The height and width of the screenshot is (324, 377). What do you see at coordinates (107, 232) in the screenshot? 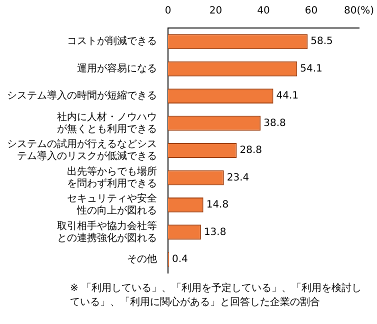
I see `y-tick-label: 取引相手や協力会社等との連携強化が図れる` at bounding box center [107, 232].